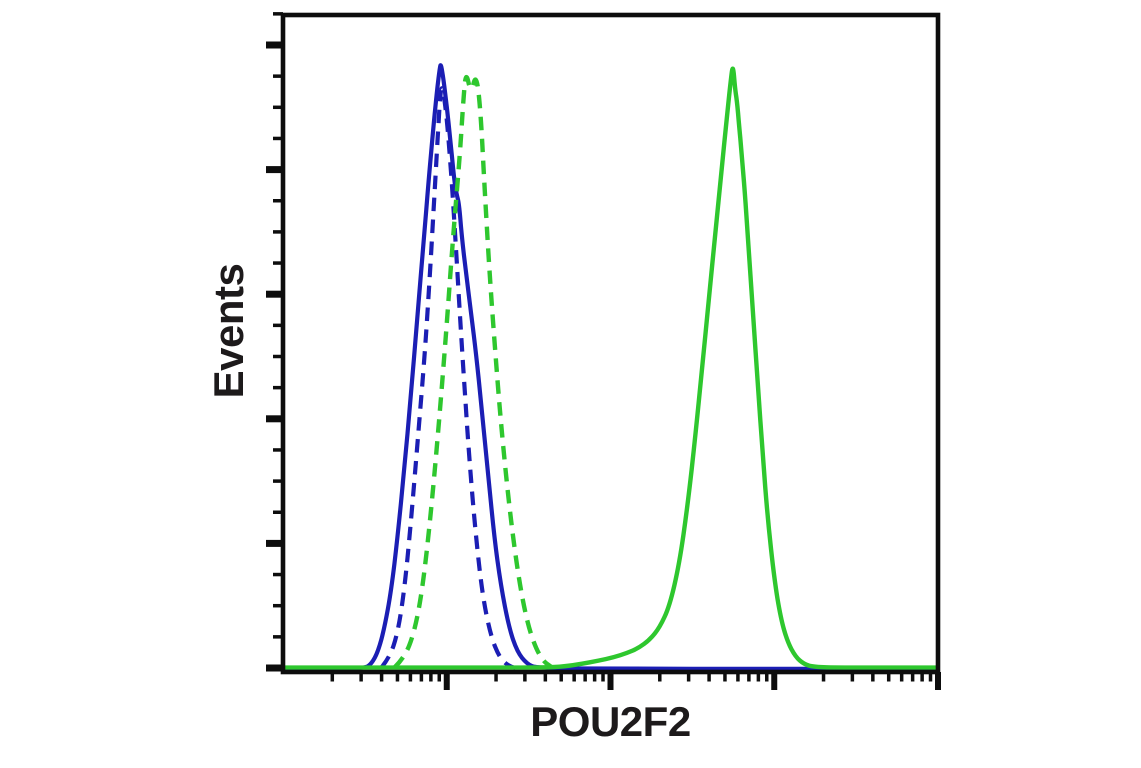  What do you see at coordinates (610, 721) in the screenshot?
I see `x-axis-title: POU2F2` at bounding box center [610, 721].